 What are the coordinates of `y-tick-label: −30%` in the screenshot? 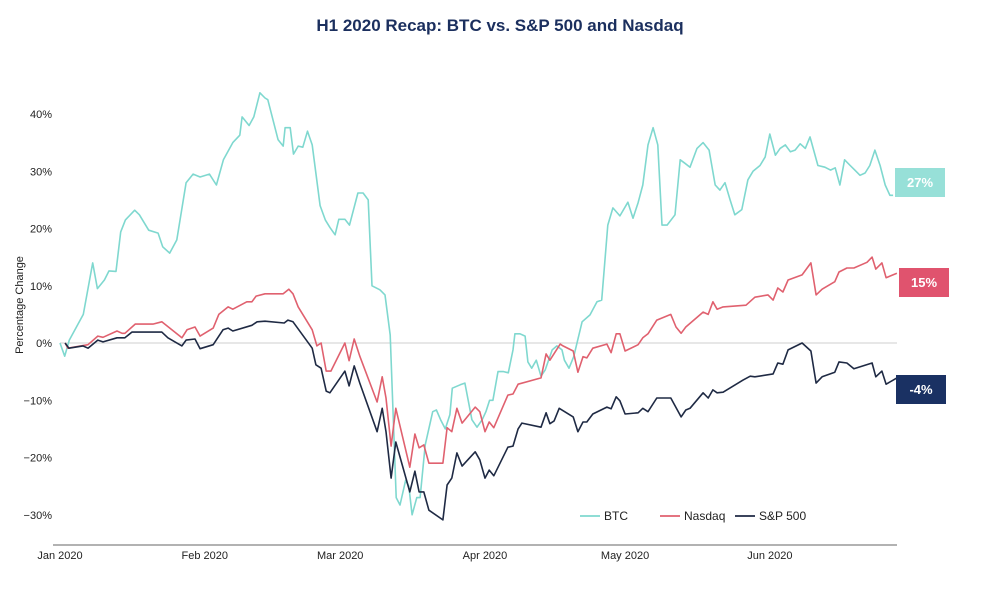 It's located at (38, 516).